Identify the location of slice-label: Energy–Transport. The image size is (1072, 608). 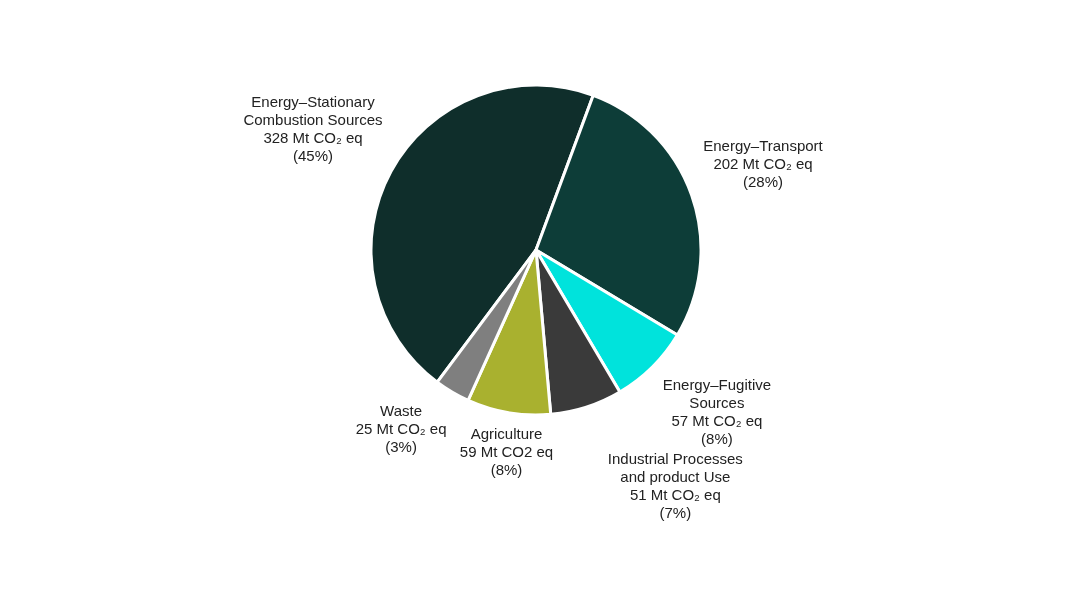
(763, 146).